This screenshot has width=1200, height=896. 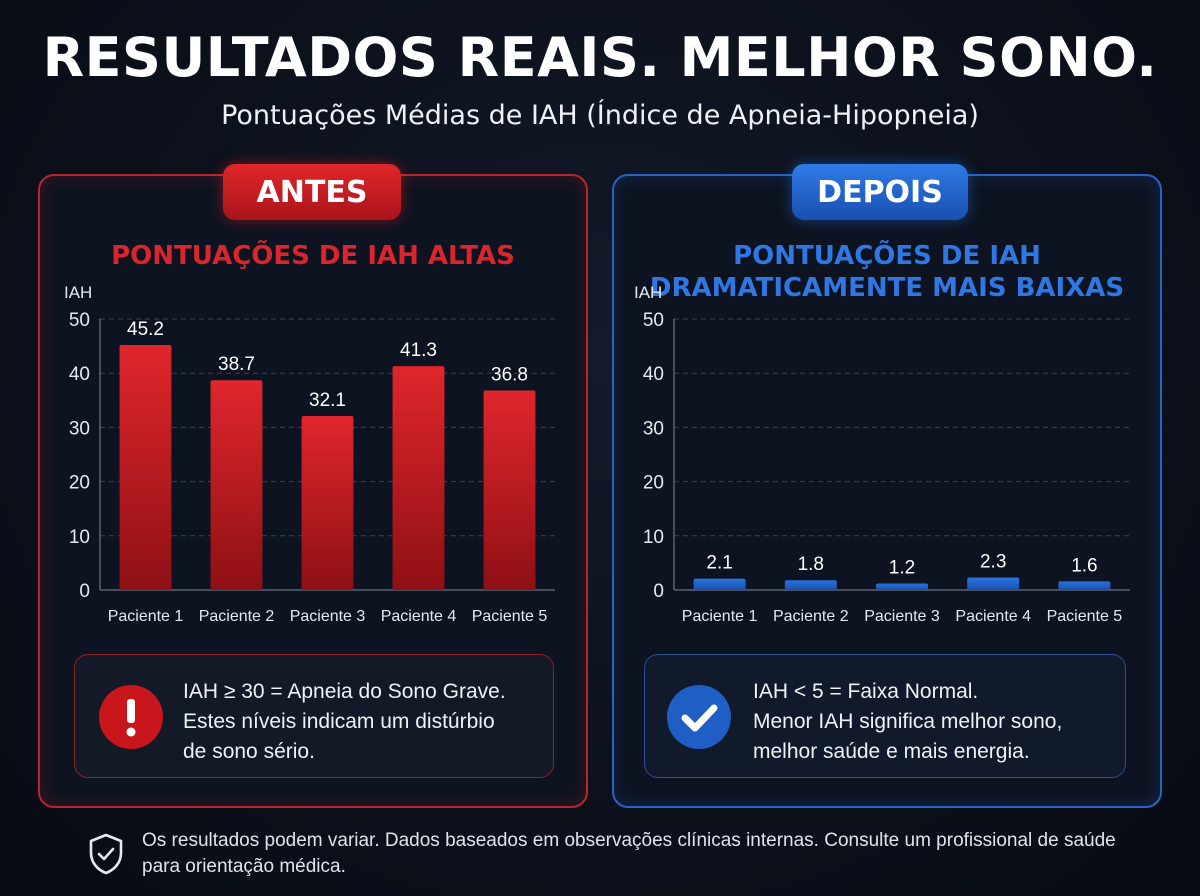 I want to click on after-bar-value-label: 2.3, so click(x=993, y=562).